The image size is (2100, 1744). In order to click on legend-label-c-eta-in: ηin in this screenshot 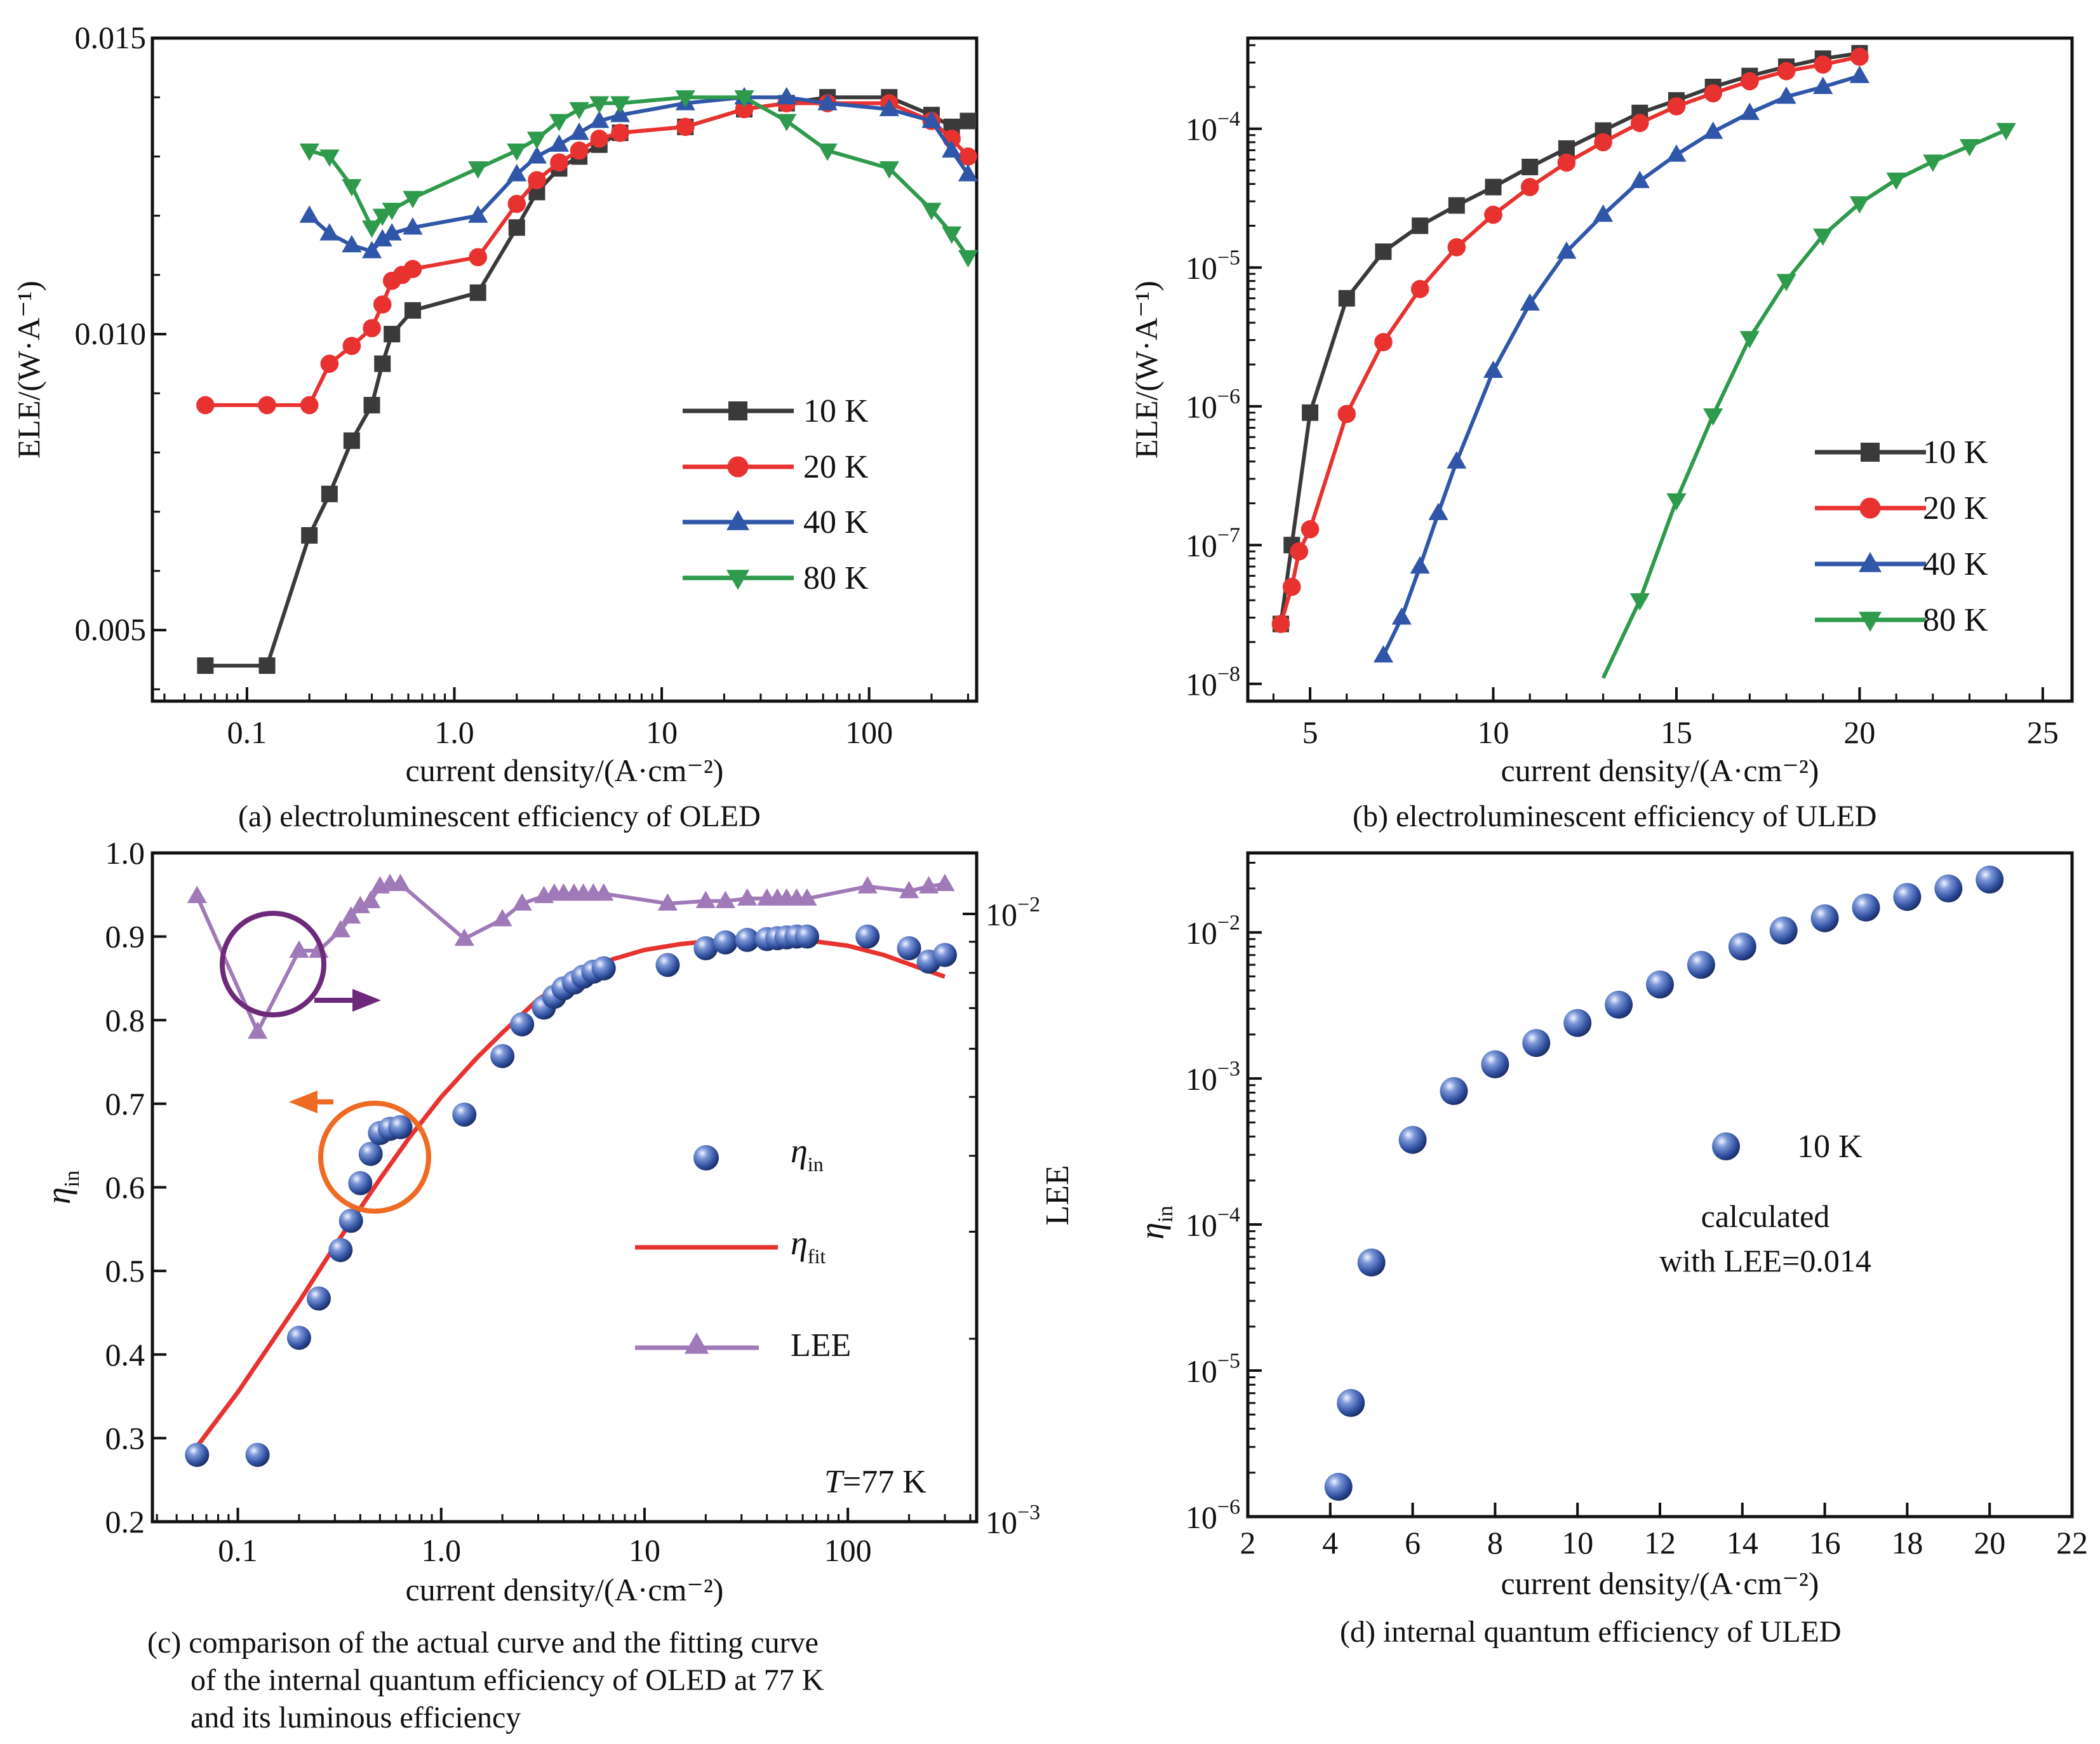, I will do `click(808, 1154)`.